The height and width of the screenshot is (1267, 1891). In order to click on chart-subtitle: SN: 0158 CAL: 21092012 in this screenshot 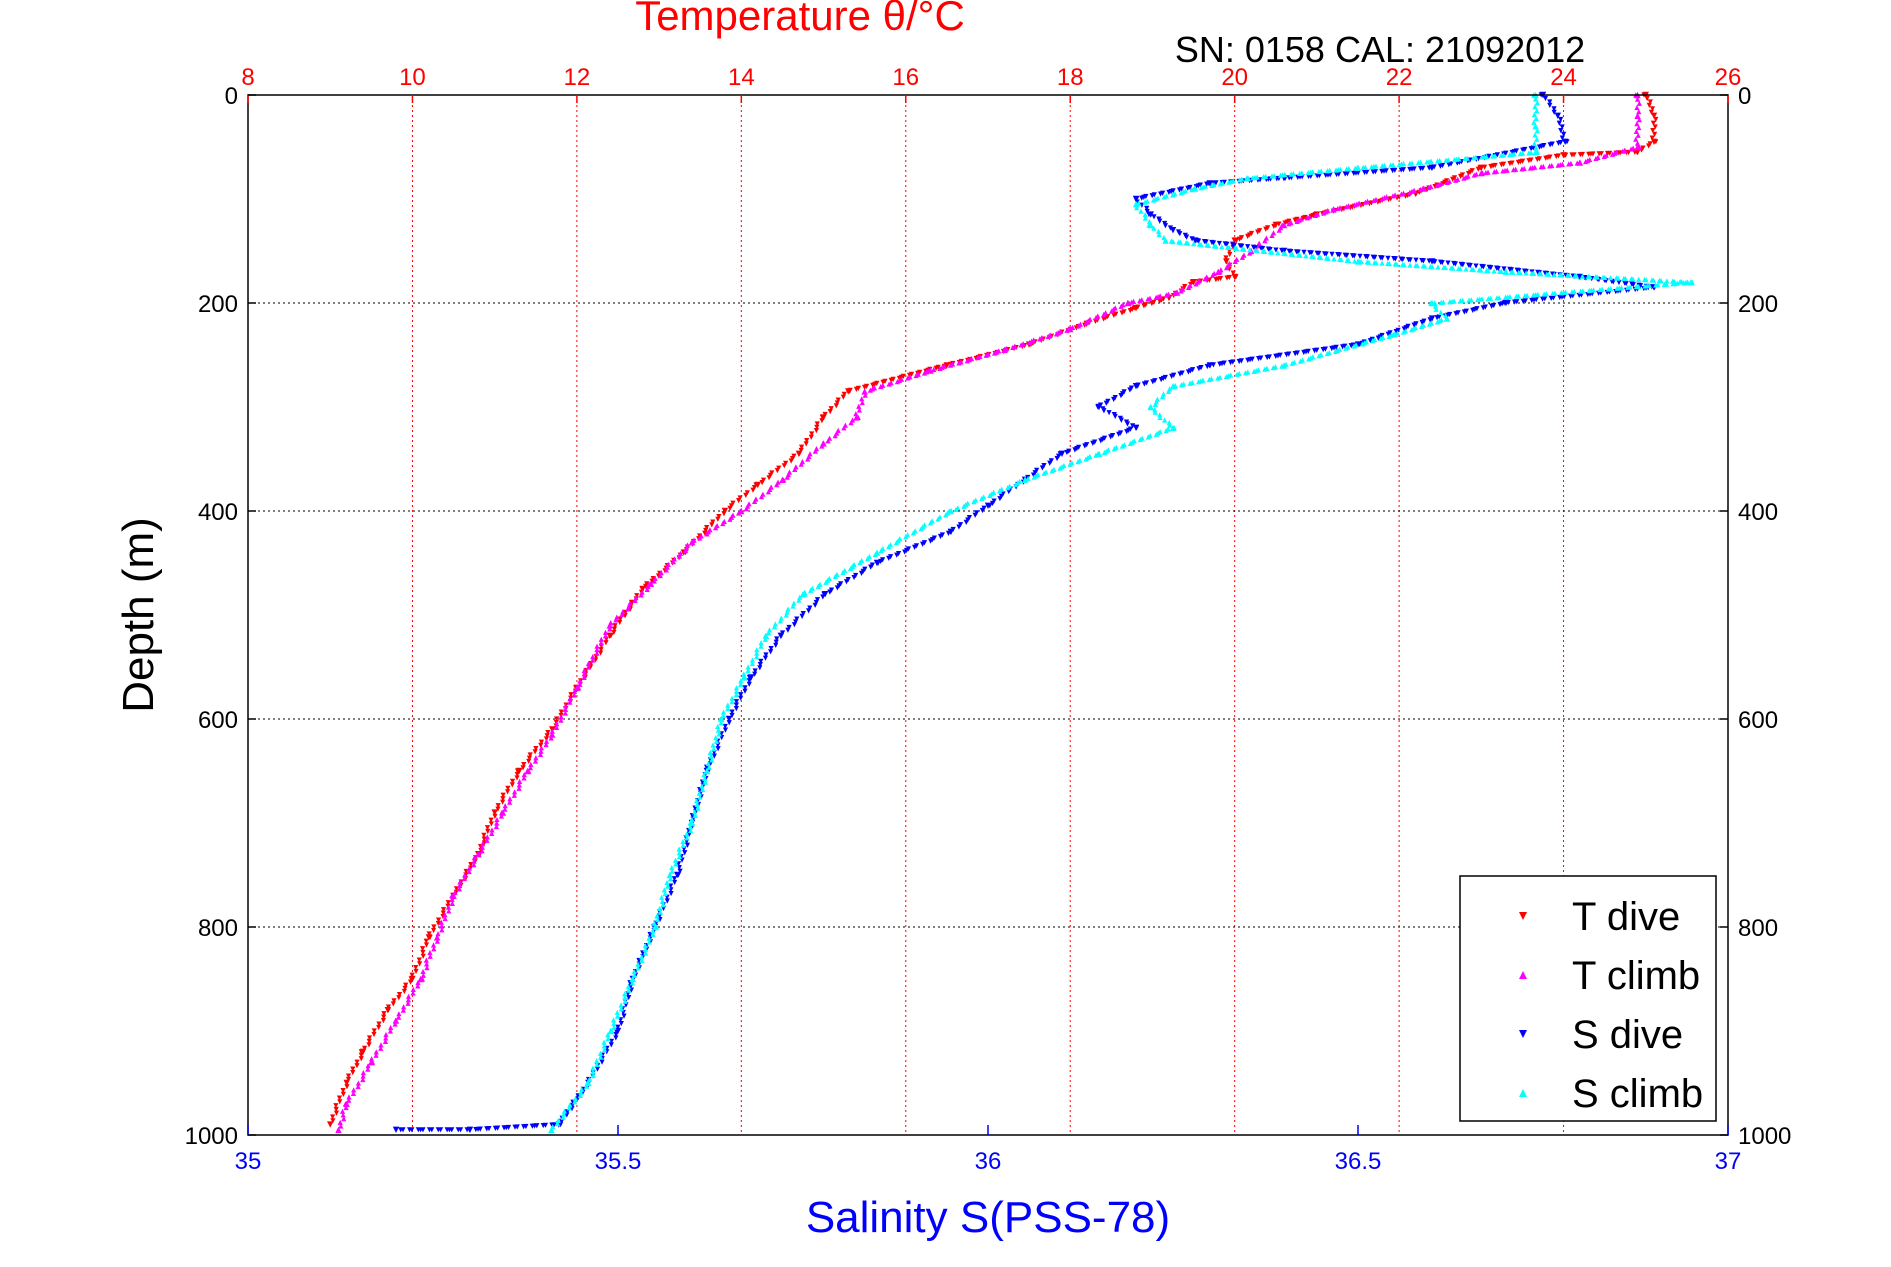, I will do `click(1380, 49)`.